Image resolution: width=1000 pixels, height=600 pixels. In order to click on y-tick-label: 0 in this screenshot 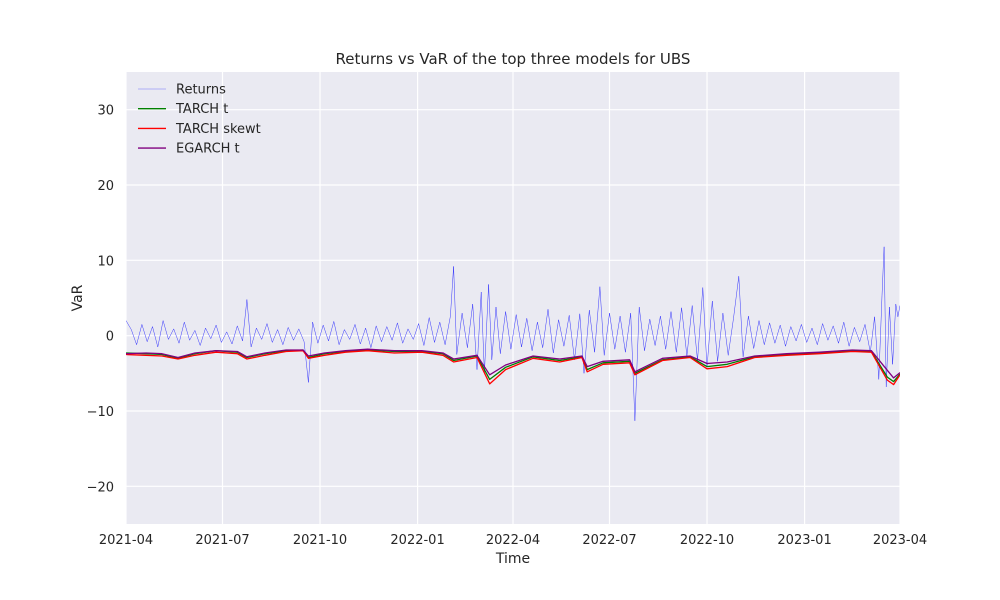, I will do `click(110, 337)`.